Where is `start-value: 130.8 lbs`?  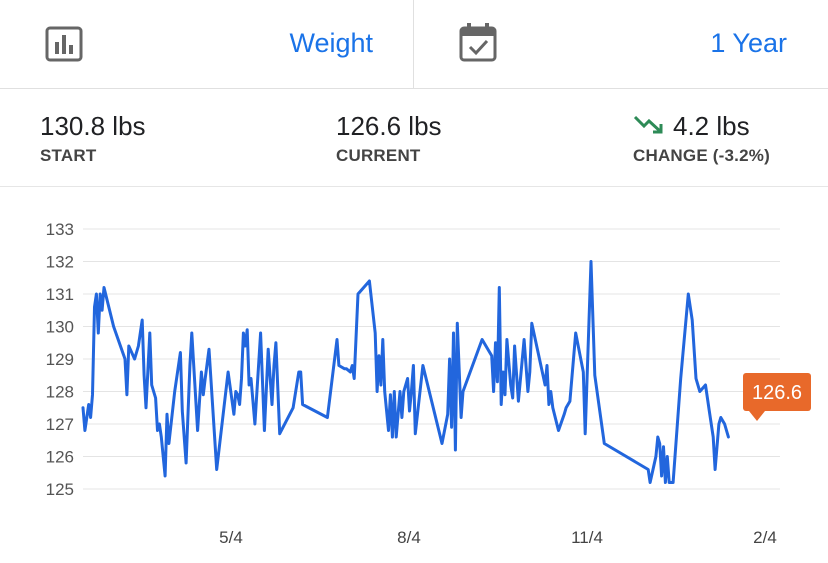 start-value: 130.8 lbs is located at coordinates (93, 126).